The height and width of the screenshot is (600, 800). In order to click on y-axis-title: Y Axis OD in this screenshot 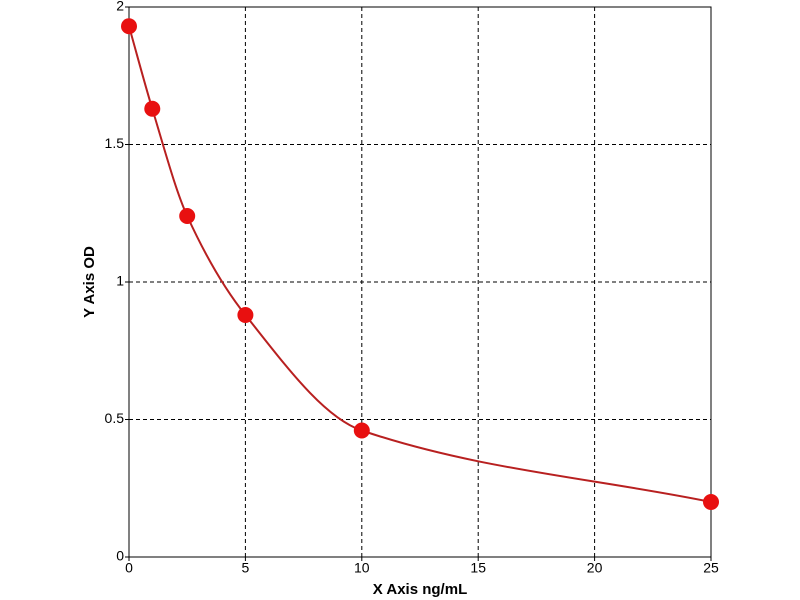, I will do `click(89, 282)`.